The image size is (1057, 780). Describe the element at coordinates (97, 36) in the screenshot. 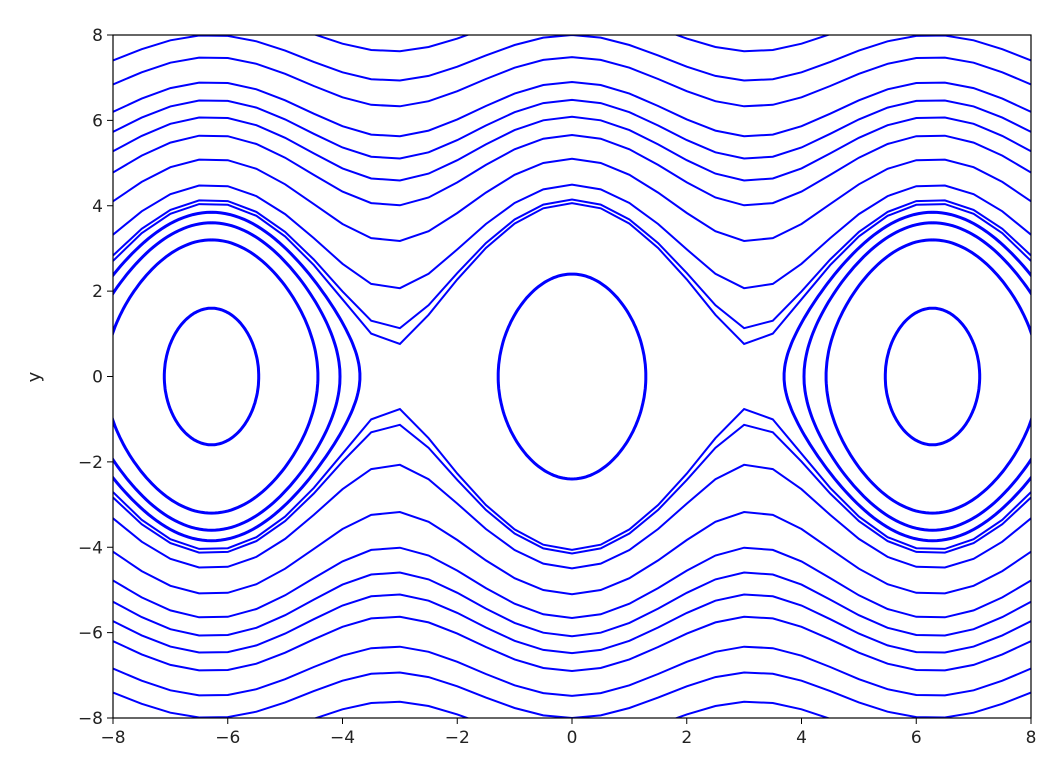

I see `y-tick-label: 8` at that location.